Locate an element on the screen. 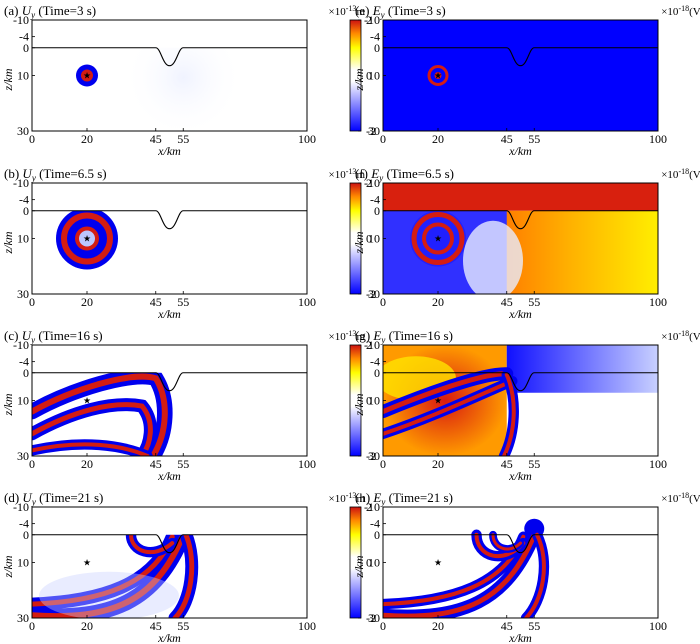 This screenshot has height=644, width=700. panel-title: (e) Ey (Time=3 s) is located at coordinates (400, 11).